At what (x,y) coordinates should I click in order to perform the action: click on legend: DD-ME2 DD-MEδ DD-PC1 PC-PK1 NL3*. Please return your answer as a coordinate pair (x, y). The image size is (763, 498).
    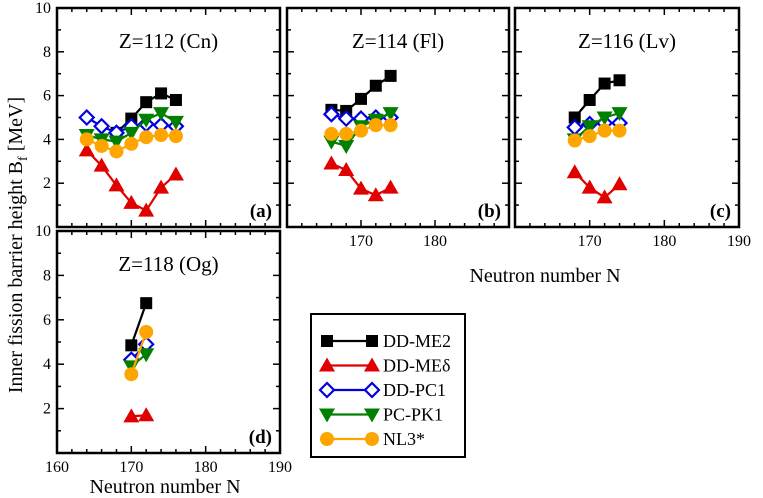
    Looking at the image, I should click on (388, 385).